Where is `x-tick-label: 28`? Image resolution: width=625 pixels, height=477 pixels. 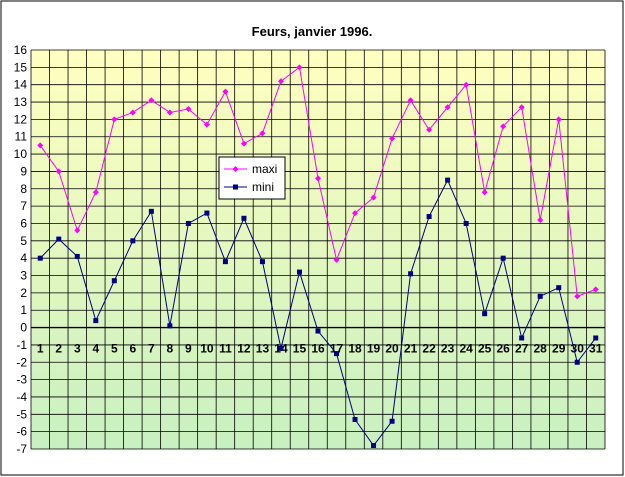 x-tick-label: 28 is located at coordinates (541, 349).